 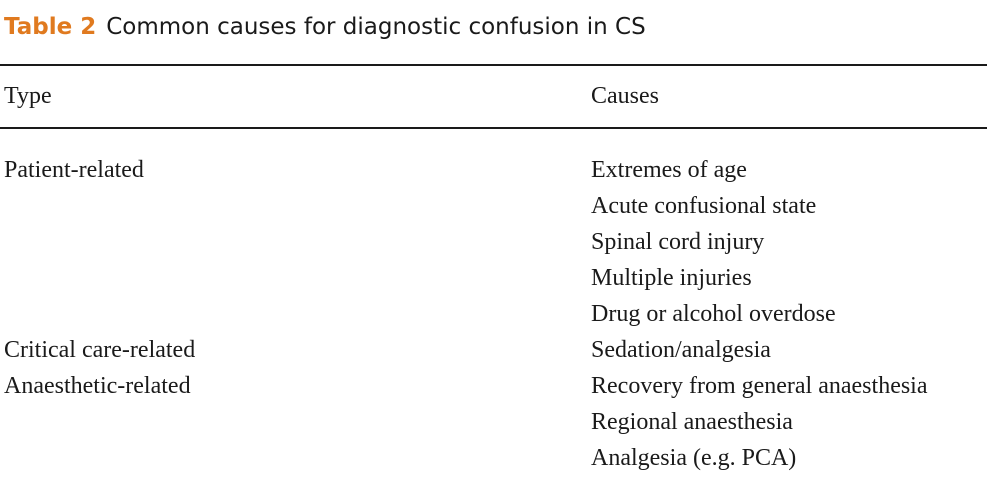 I want to click on table-top-rule, so click(x=493, y=65).